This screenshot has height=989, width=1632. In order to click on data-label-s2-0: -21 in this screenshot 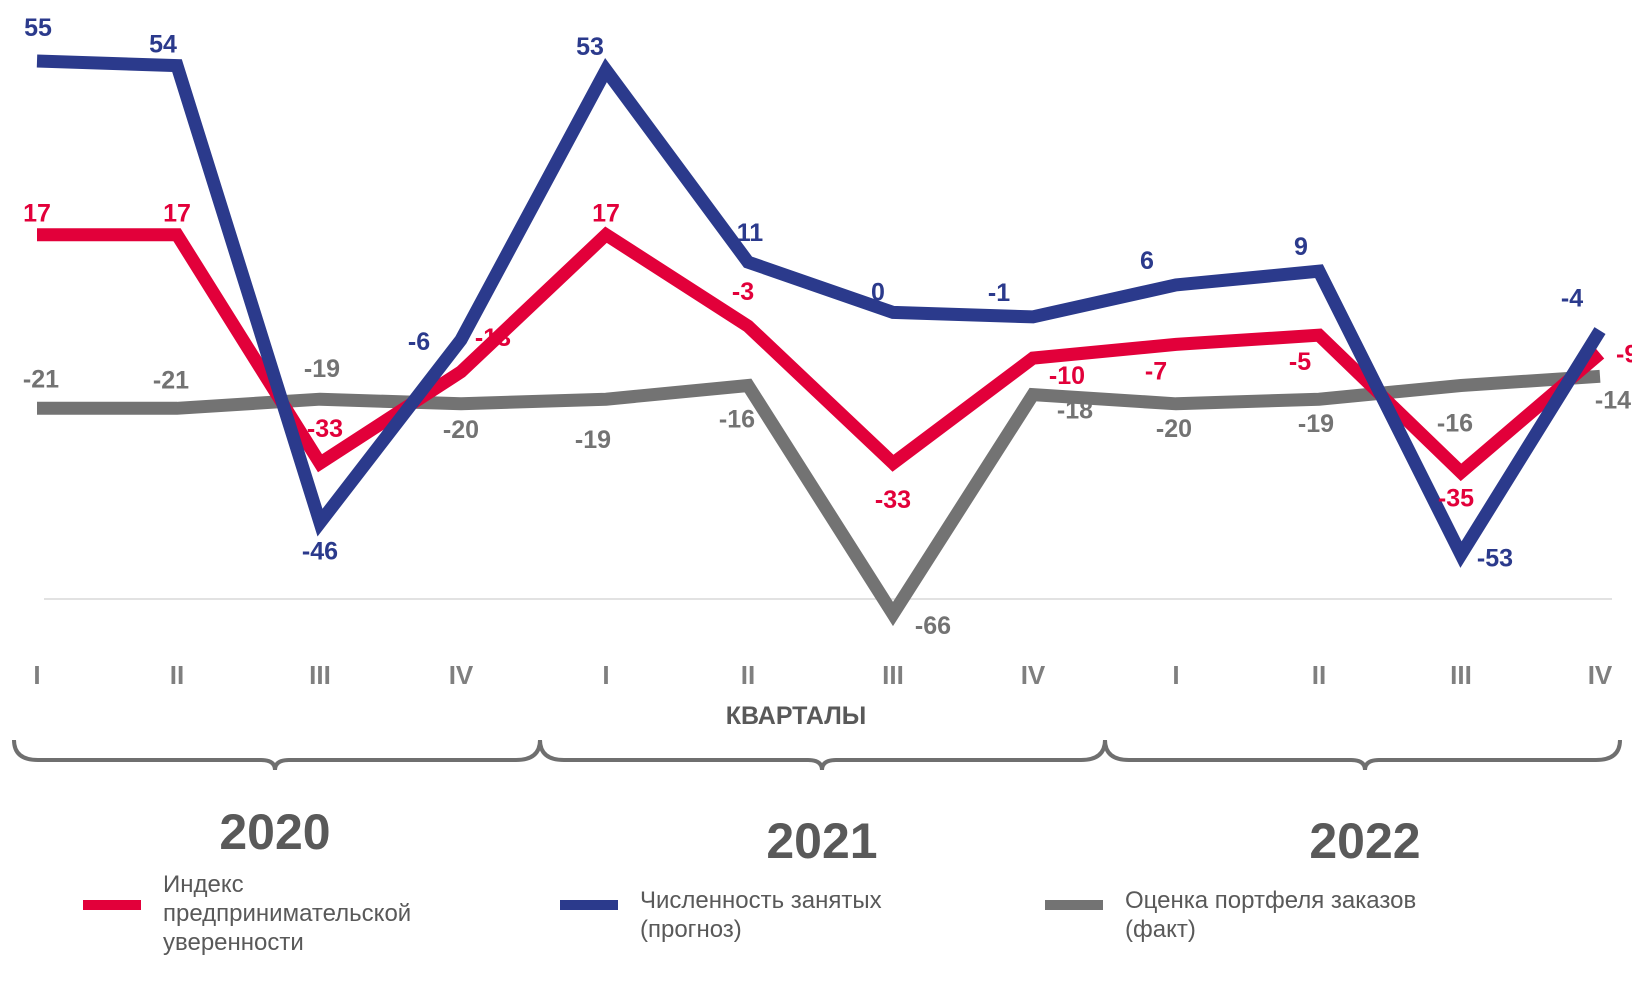, I will do `click(41, 379)`.